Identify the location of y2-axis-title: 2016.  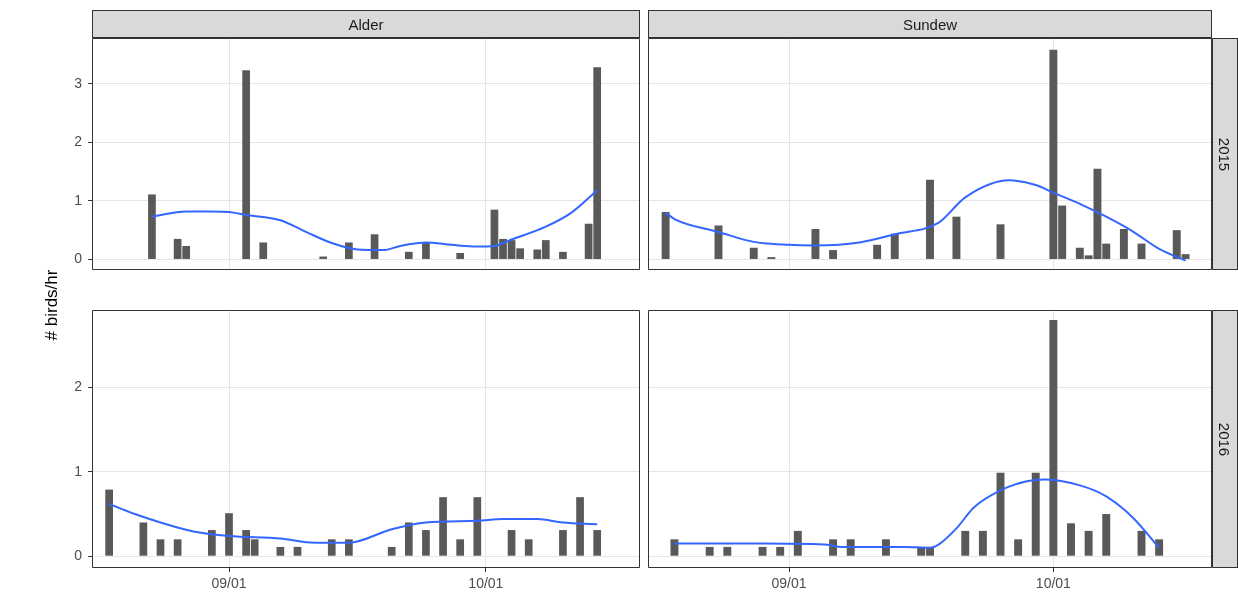
(1225, 439).